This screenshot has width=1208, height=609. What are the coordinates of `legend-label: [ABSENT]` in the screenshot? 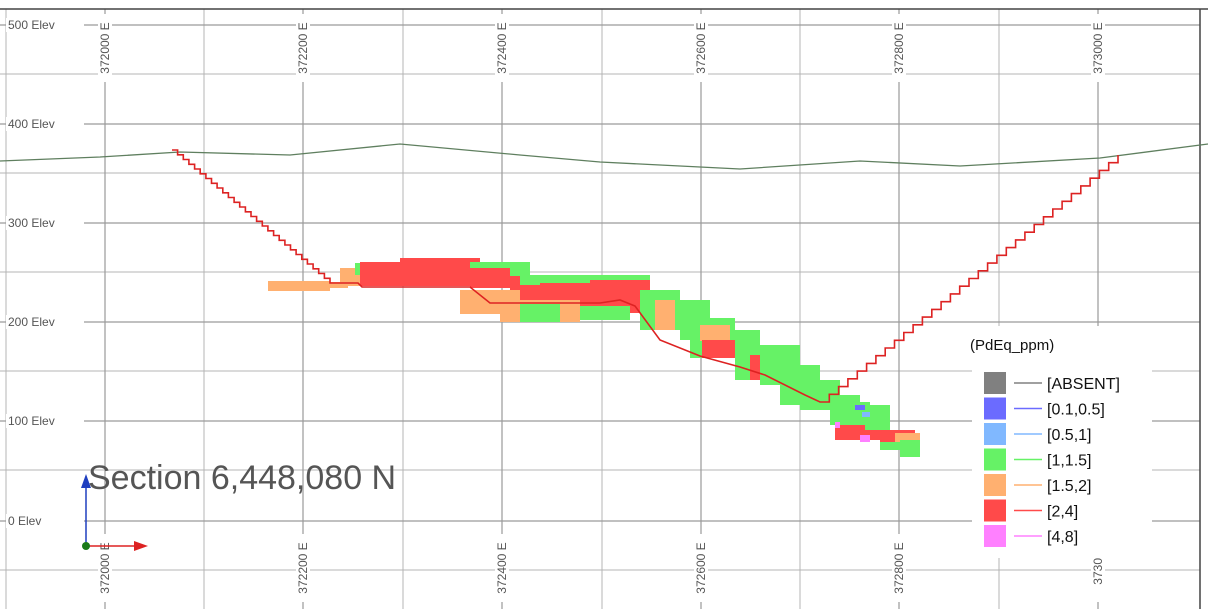 It's located at (1083, 384).